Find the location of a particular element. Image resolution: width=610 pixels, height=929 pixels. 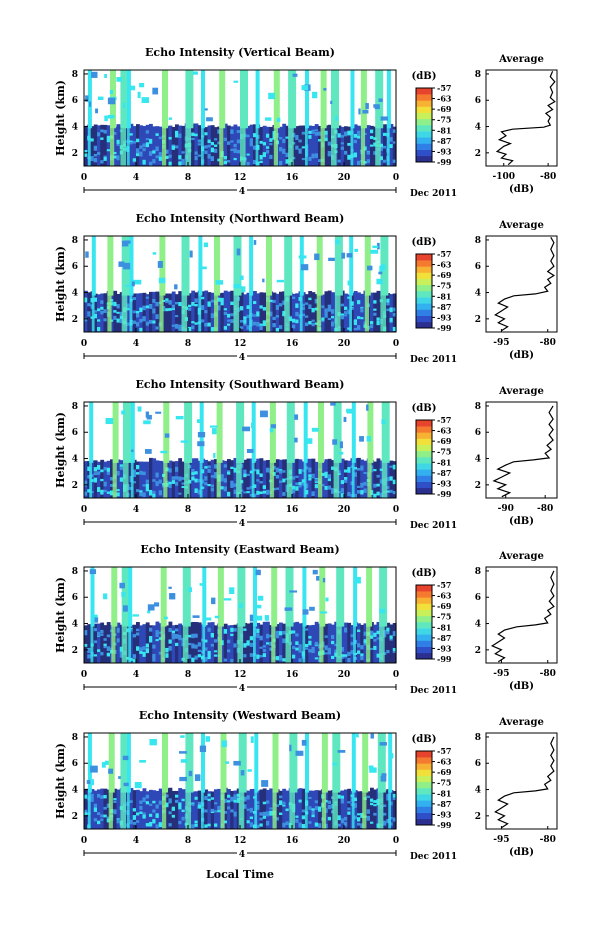

y-tick-label: 8 is located at coordinates (75, 572).